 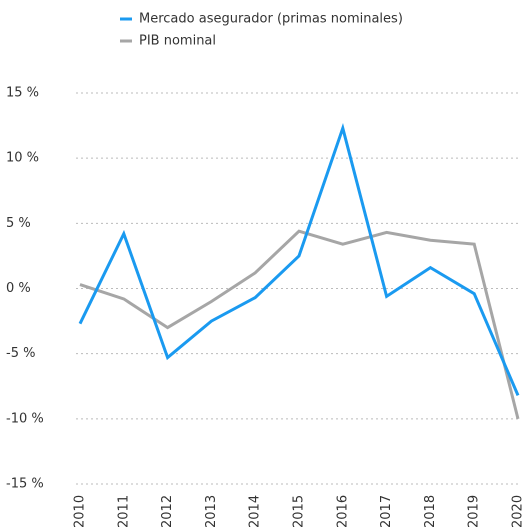 I want to click on x-tick-label: 2018, so click(x=430, y=511).